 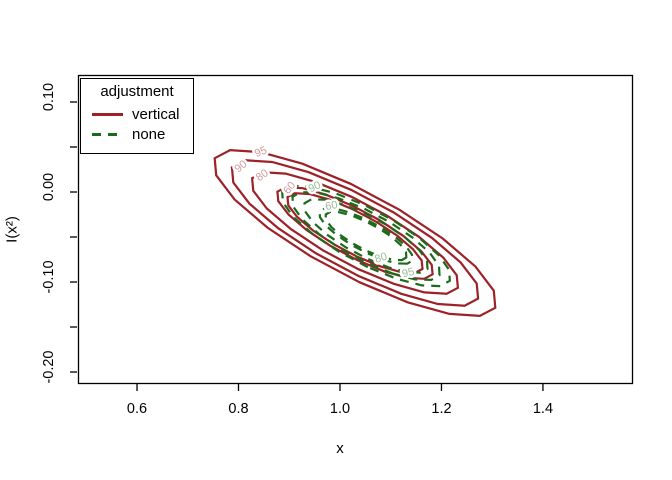 I want to click on legend-item-vertical: vertical, so click(x=137, y=114).